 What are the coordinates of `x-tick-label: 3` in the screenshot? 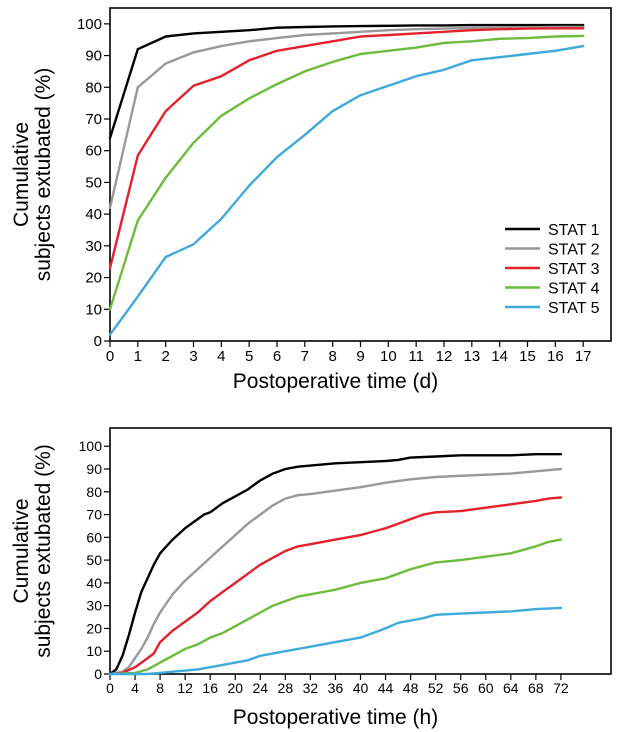 It's located at (193, 356).